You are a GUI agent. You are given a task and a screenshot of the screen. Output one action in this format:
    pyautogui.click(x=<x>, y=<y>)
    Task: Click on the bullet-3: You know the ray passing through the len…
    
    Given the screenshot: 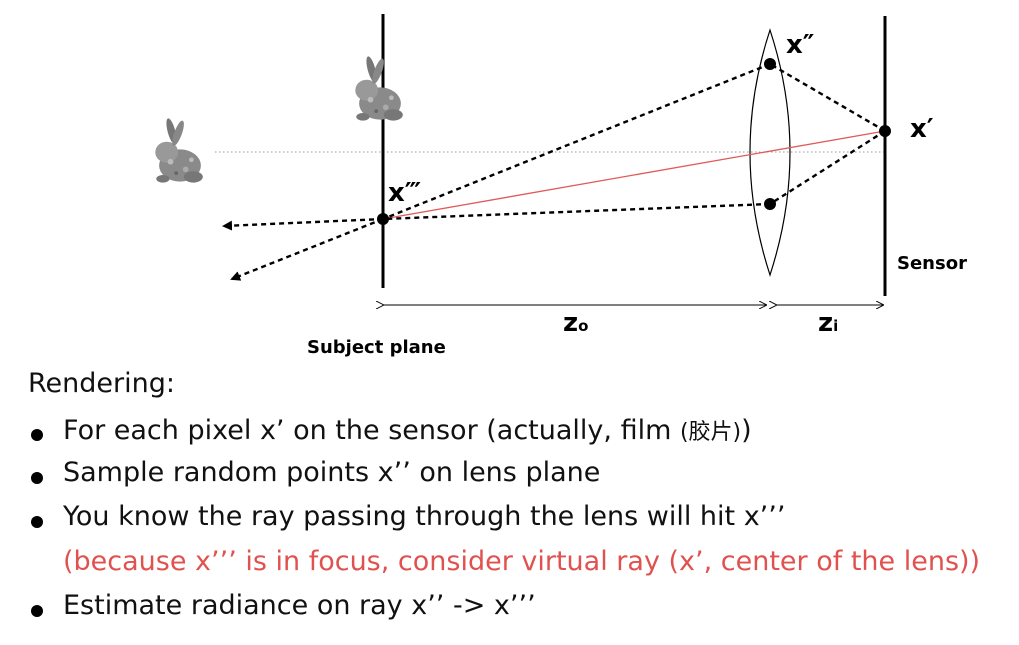 What is the action you would take?
    pyautogui.click(x=424, y=516)
    